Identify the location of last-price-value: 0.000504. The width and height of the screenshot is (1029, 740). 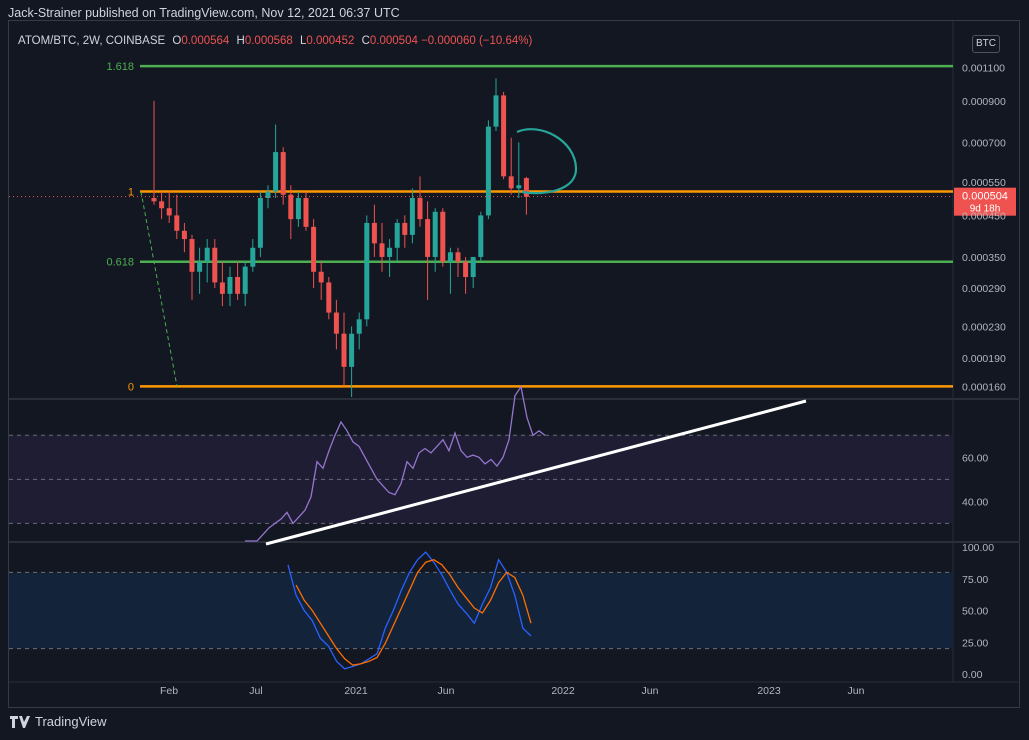
(985, 197).